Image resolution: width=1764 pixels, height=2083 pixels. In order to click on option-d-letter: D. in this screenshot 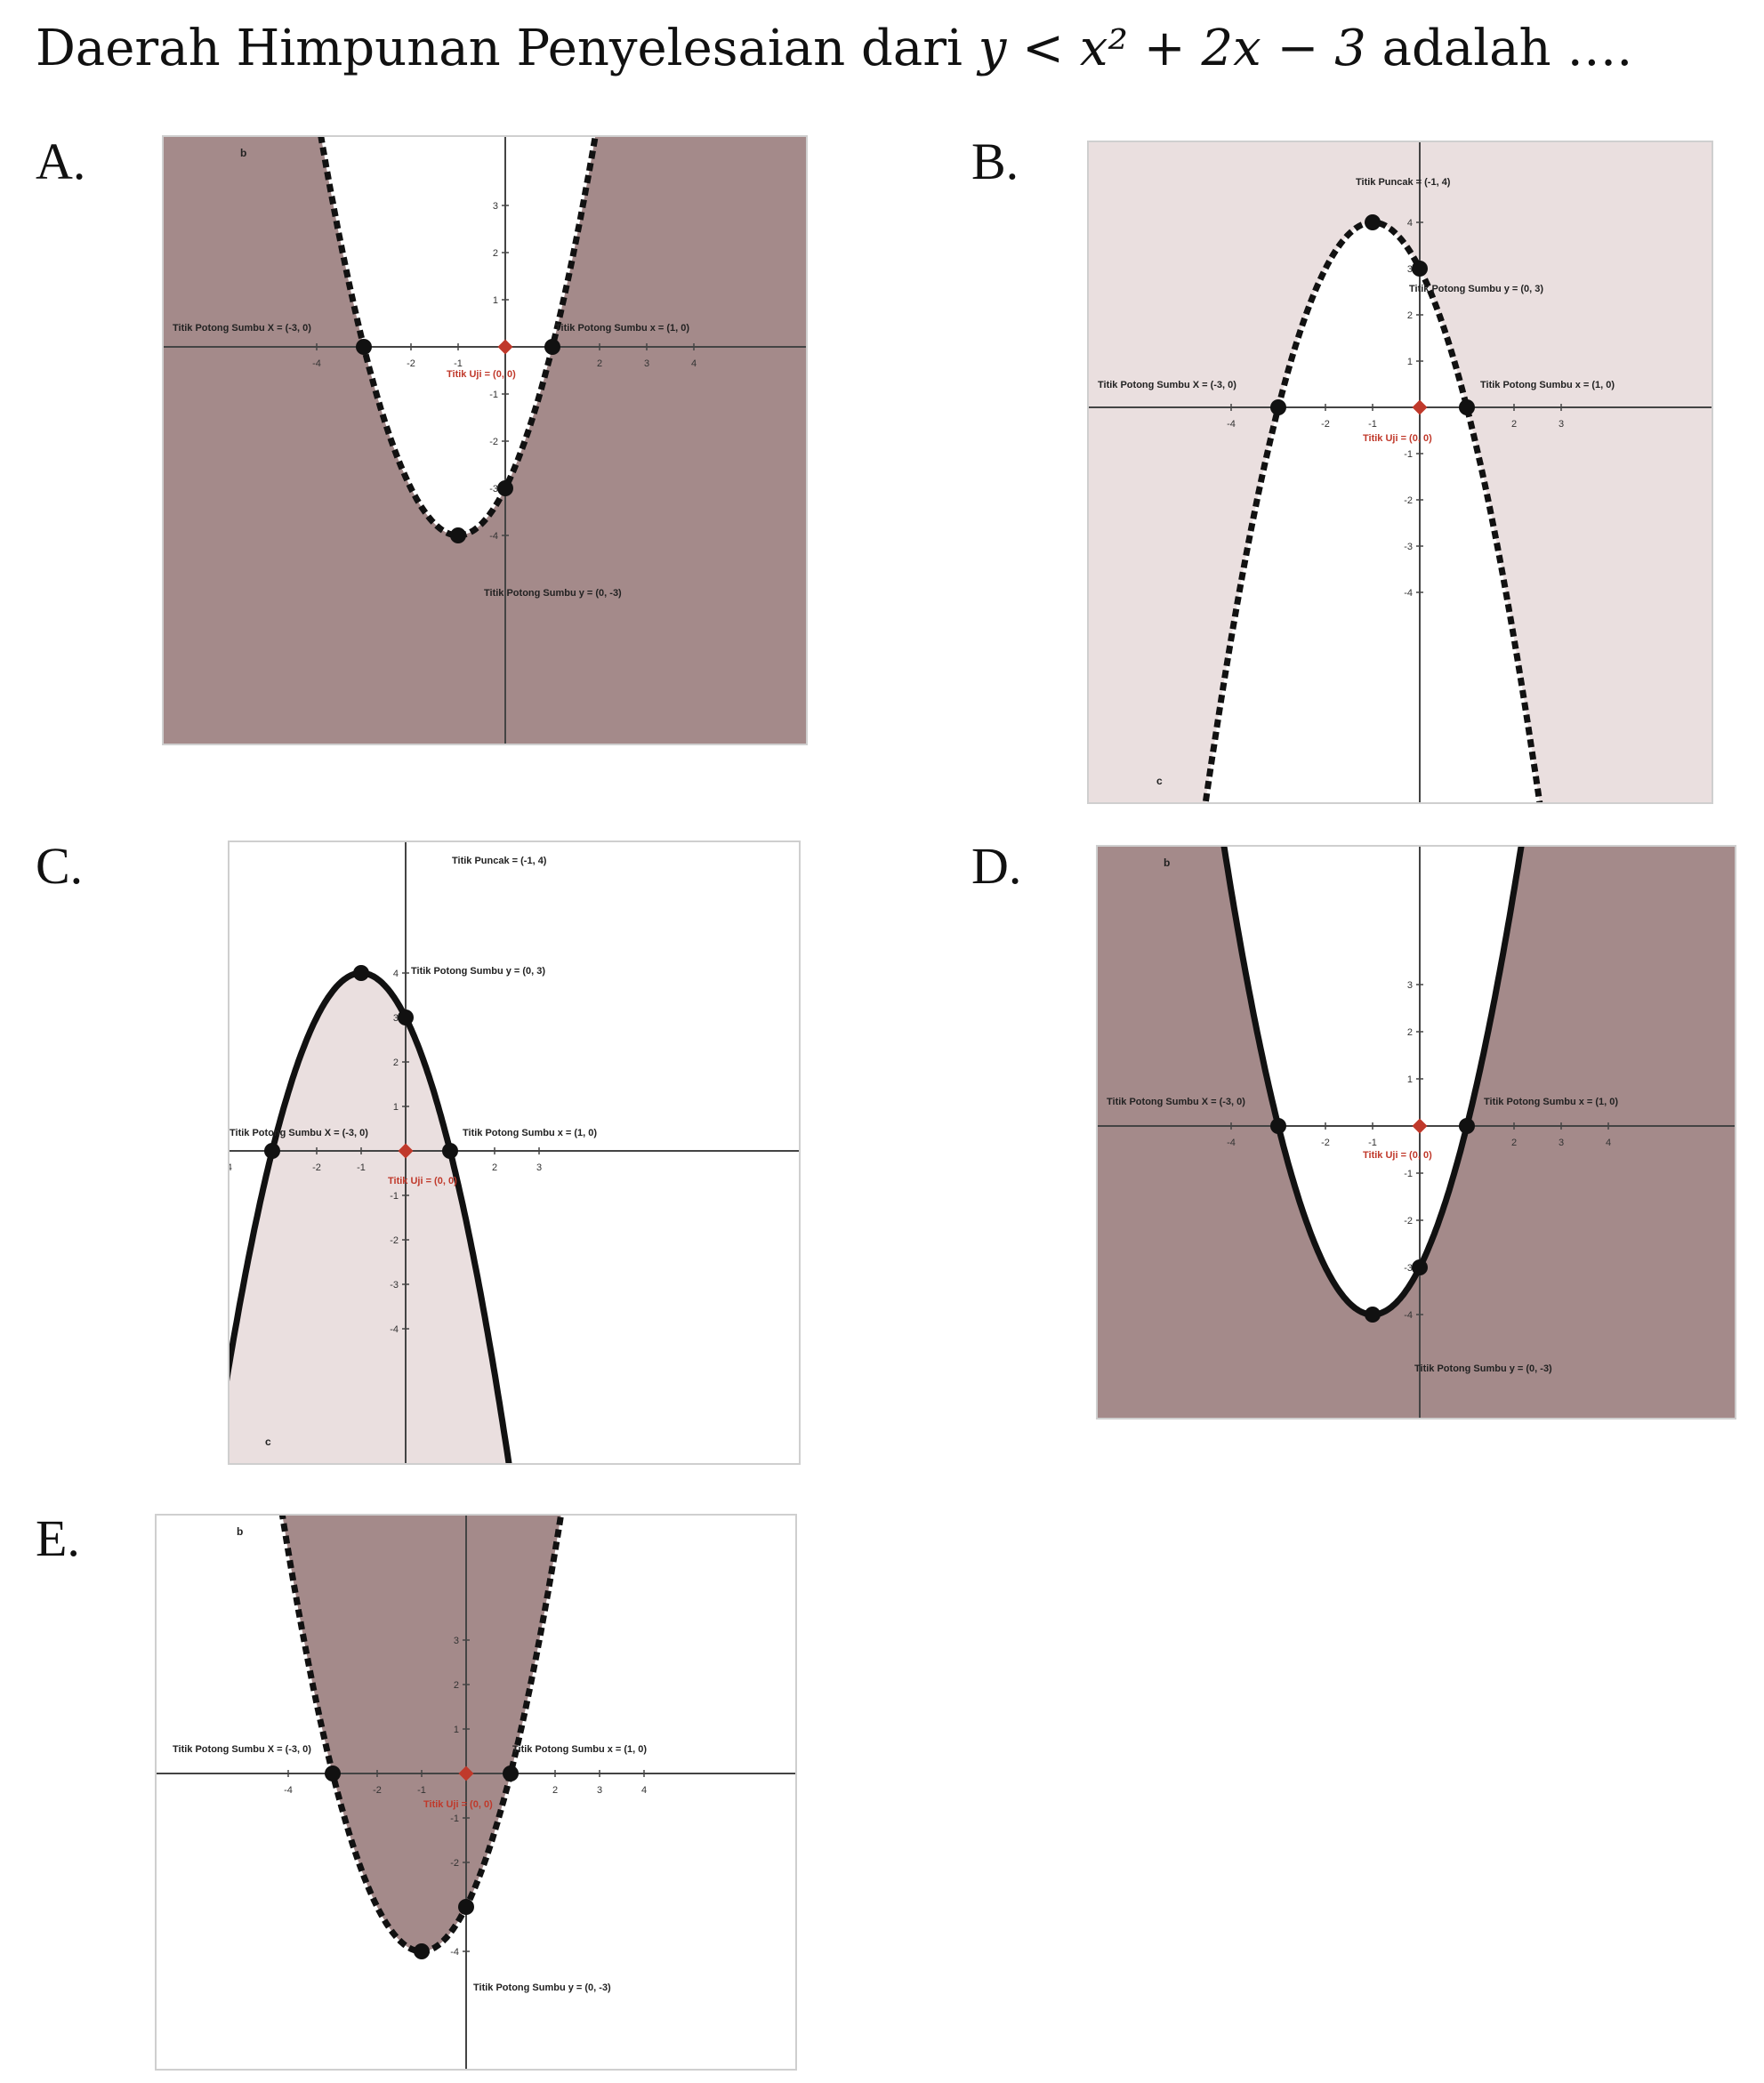, I will do `click(996, 866)`.